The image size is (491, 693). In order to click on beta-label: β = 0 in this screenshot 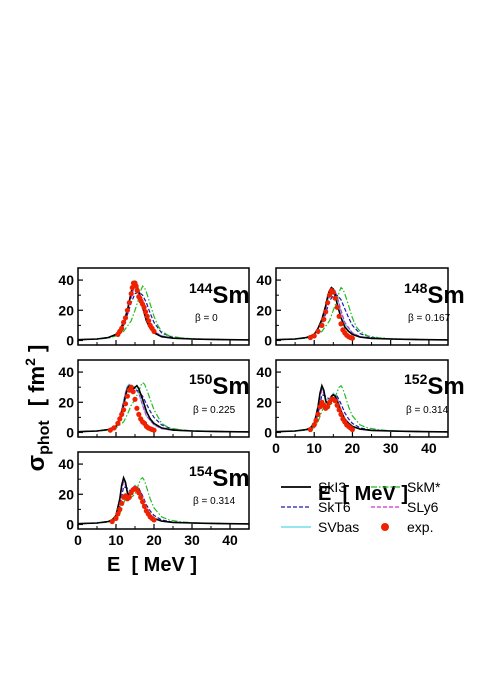, I will do `click(206, 318)`.